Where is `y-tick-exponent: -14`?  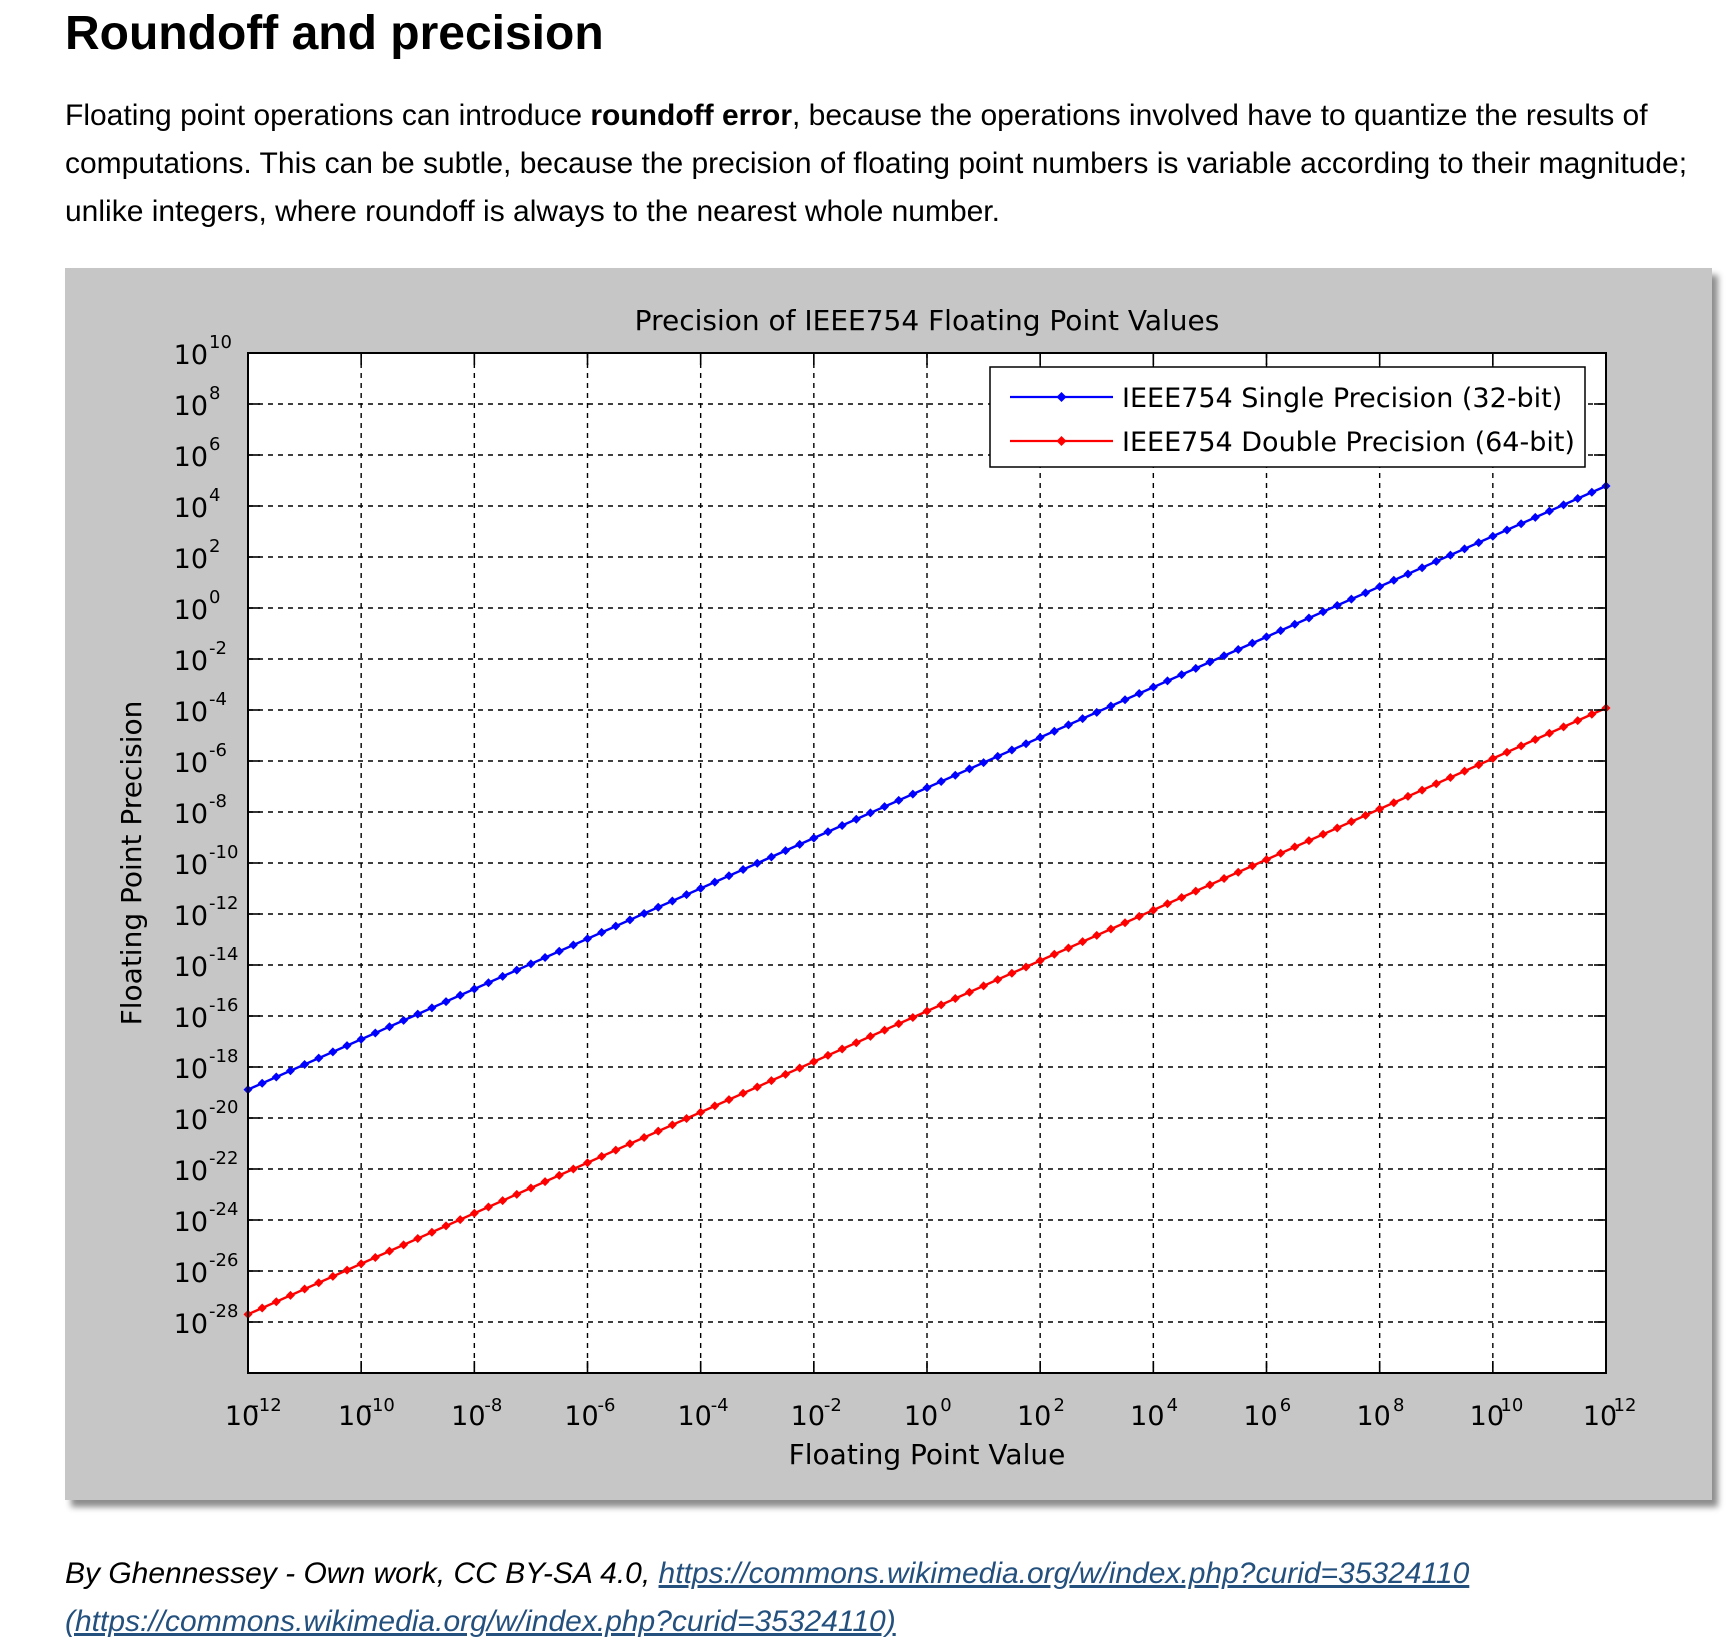 y-tick-exponent: -14 is located at coordinates (223, 954).